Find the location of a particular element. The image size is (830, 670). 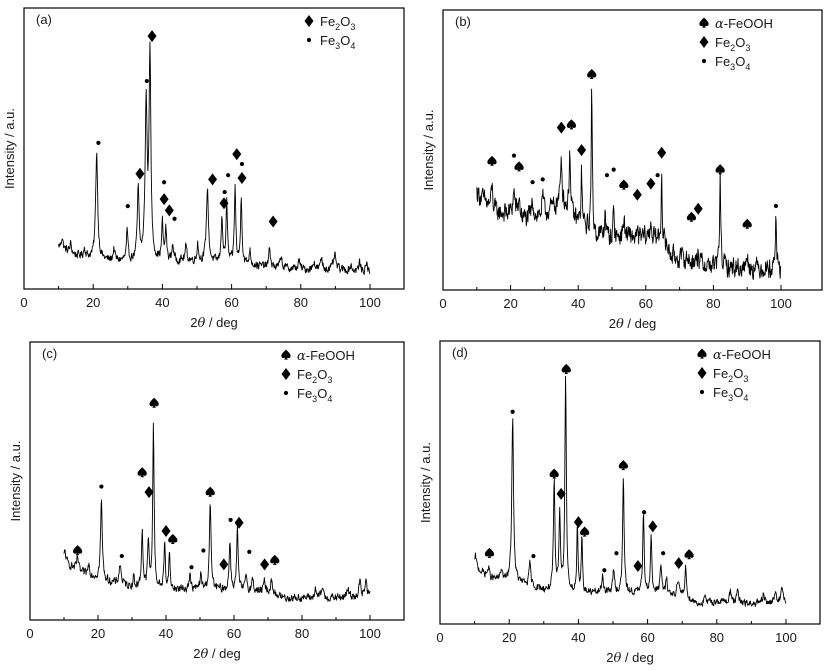

panel-label: (b) is located at coordinates (463, 21).